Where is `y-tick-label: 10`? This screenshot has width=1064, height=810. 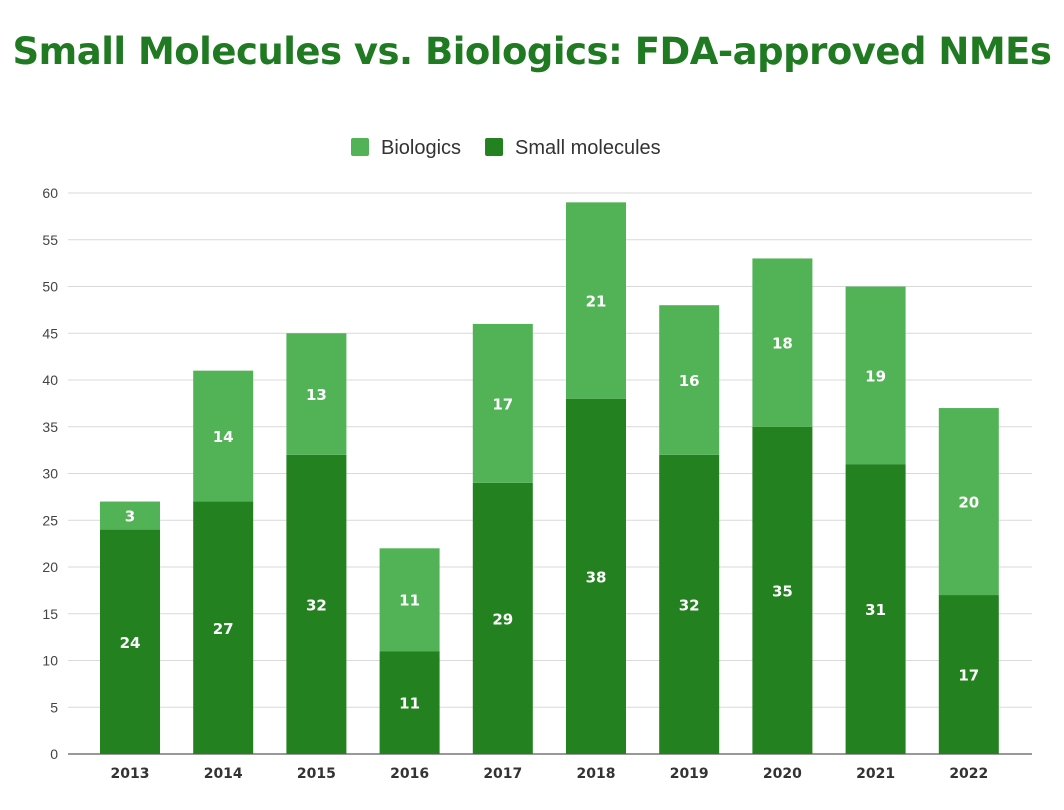 y-tick-label: 10 is located at coordinates (50, 661).